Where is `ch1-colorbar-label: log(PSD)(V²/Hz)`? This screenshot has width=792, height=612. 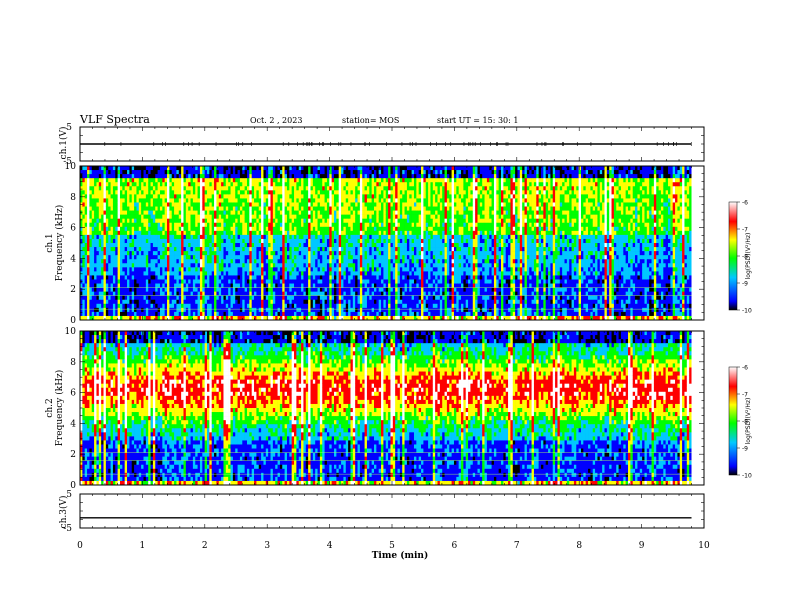 ch1-colorbar-label: log(PSD)(V²/Hz) is located at coordinates (748, 256).